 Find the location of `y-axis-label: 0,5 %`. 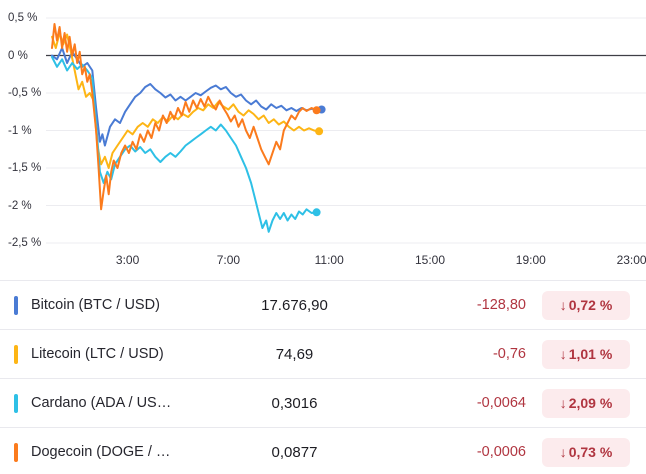

y-axis-label: 0,5 % is located at coordinates (23, 18).